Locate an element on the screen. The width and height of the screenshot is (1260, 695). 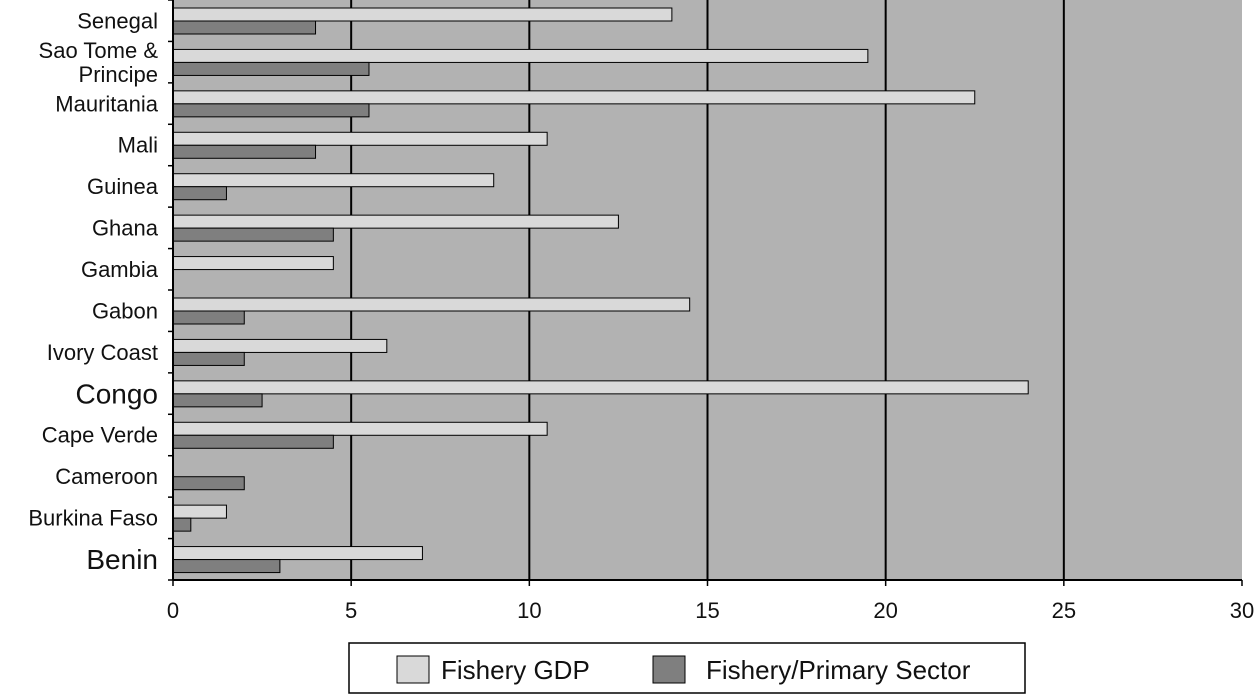
bar-fishery-primary-sector-ivory-coast is located at coordinates (208, 358).